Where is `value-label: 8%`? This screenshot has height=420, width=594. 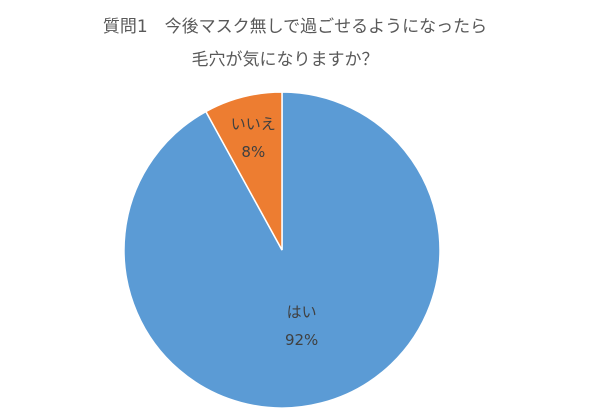 value-label: 8% is located at coordinates (253, 152).